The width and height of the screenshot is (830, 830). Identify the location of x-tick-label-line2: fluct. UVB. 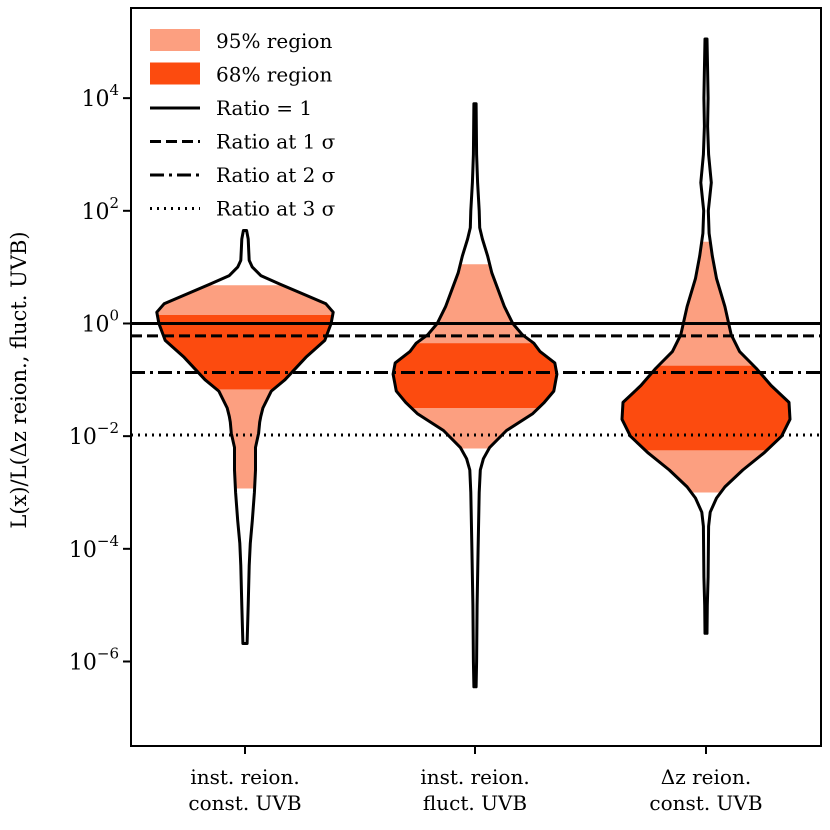
(475, 803).